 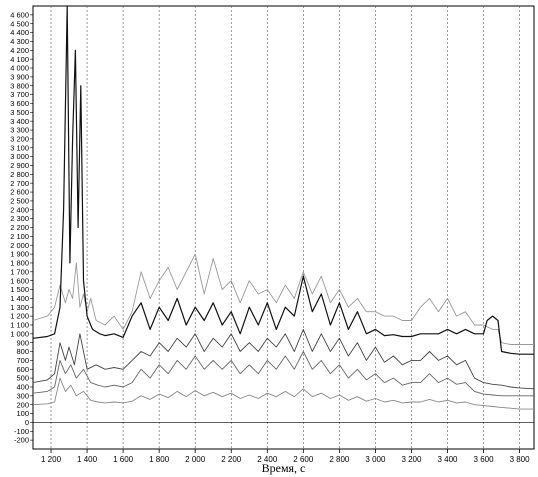 I want to click on y-tick-label: 1 800, so click(x=19, y=263).